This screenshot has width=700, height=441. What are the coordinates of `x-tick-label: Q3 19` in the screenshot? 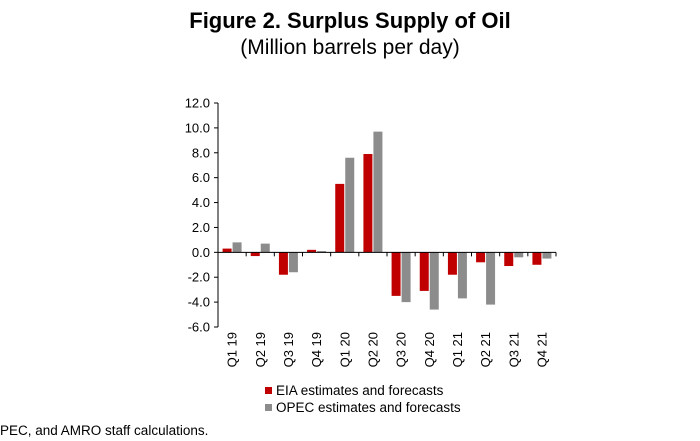 It's located at (288, 349).